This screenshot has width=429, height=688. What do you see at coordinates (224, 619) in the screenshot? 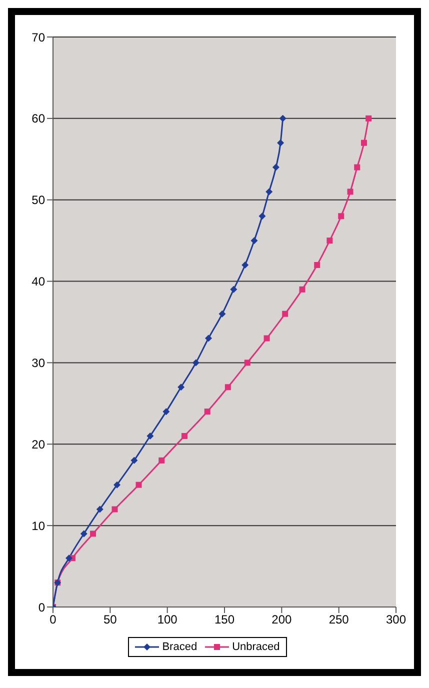
I see `x-tick-label: 150` at bounding box center [224, 619].